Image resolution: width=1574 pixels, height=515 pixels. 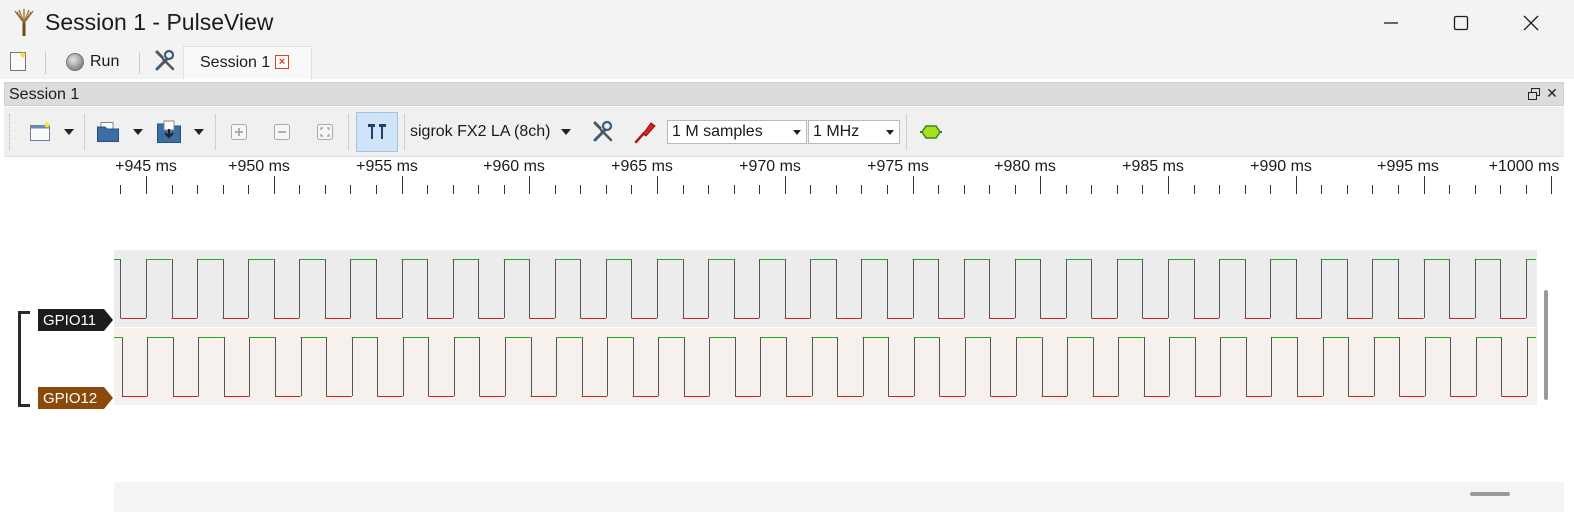 I want to click on save-file-dropdown, so click(x=199, y=132).